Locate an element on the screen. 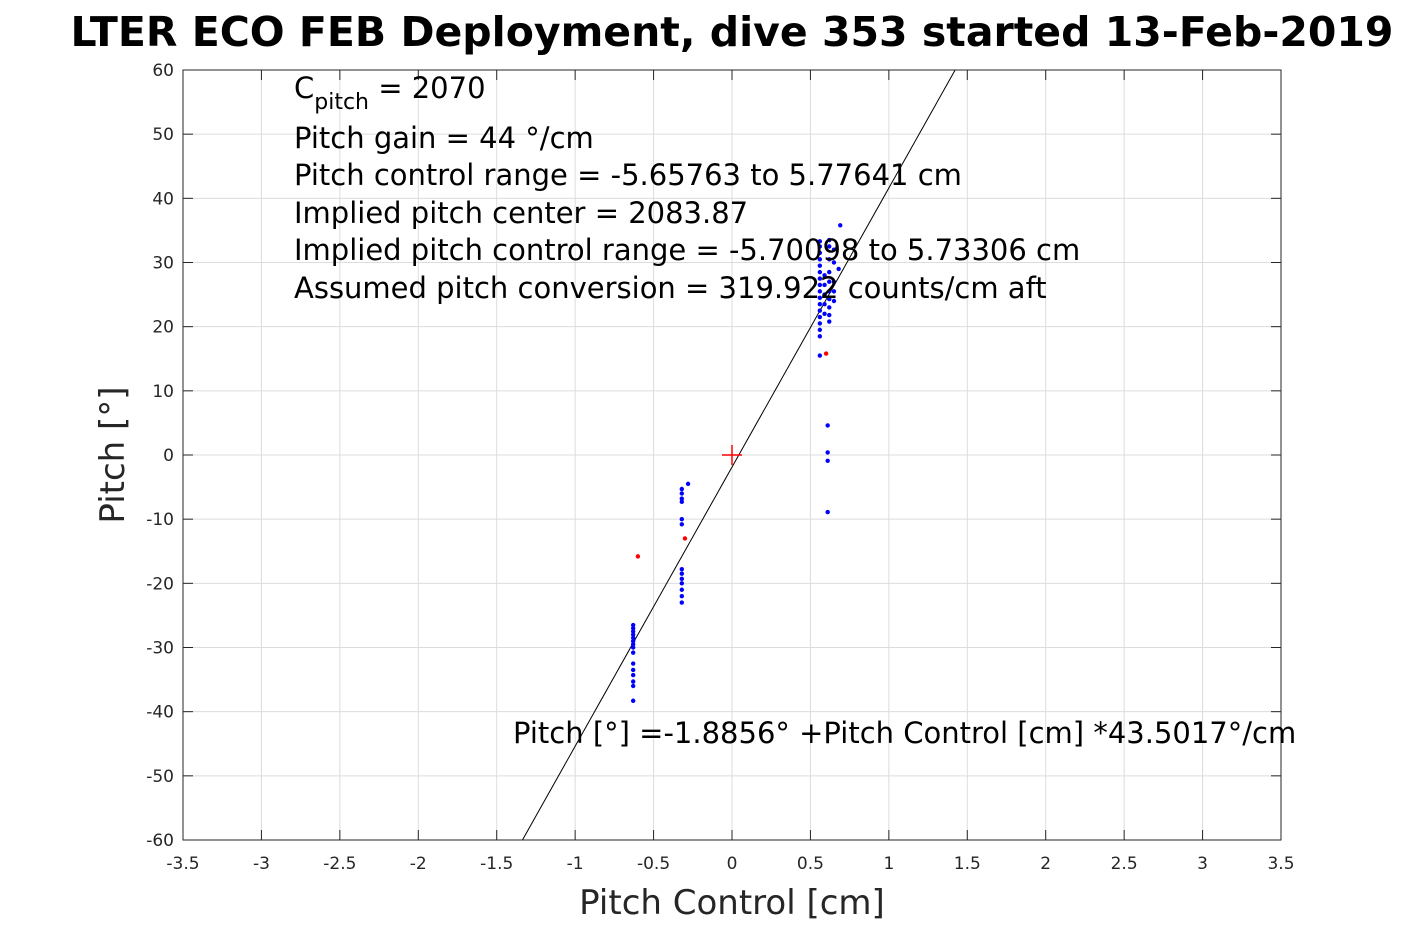 This screenshot has width=1417, height=945. x-axis-label: Pitch Control [cm] is located at coordinates (732, 903).